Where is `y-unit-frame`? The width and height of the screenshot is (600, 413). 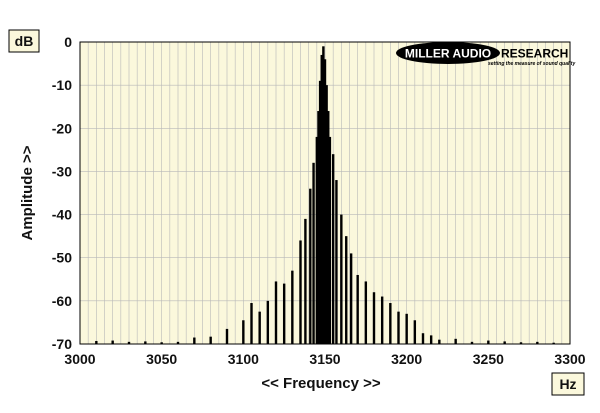 y-unit-frame is located at coordinates (24, 41).